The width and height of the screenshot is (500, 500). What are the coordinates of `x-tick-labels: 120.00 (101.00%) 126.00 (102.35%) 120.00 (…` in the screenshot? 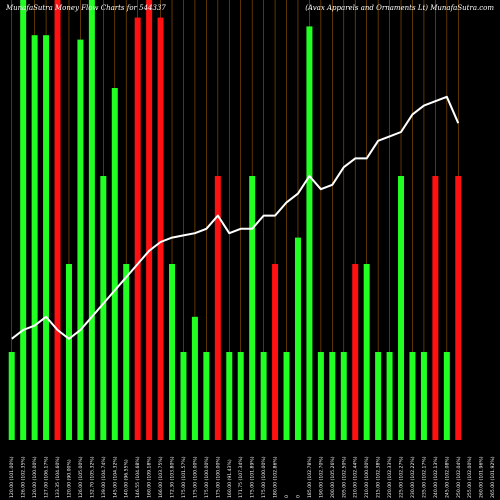 It's located at (252, 477).